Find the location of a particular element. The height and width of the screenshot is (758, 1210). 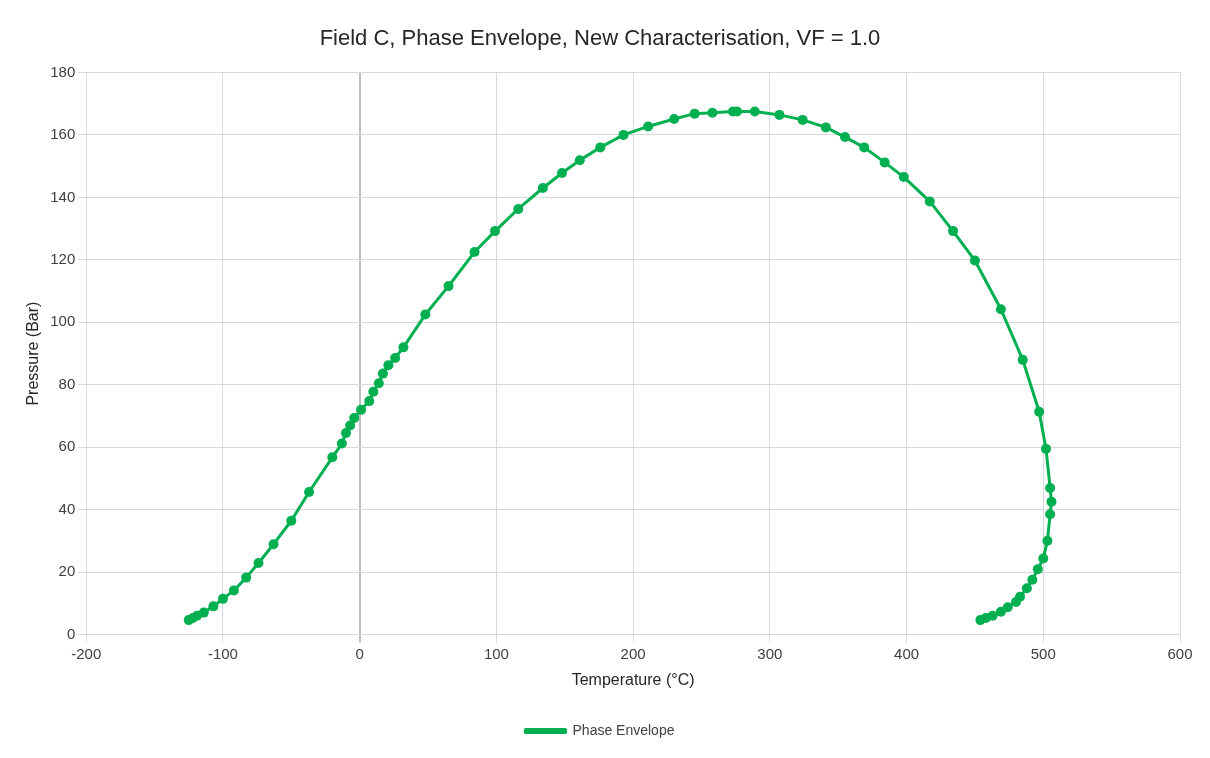

x-tick-label: 200 is located at coordinates (633, 653).